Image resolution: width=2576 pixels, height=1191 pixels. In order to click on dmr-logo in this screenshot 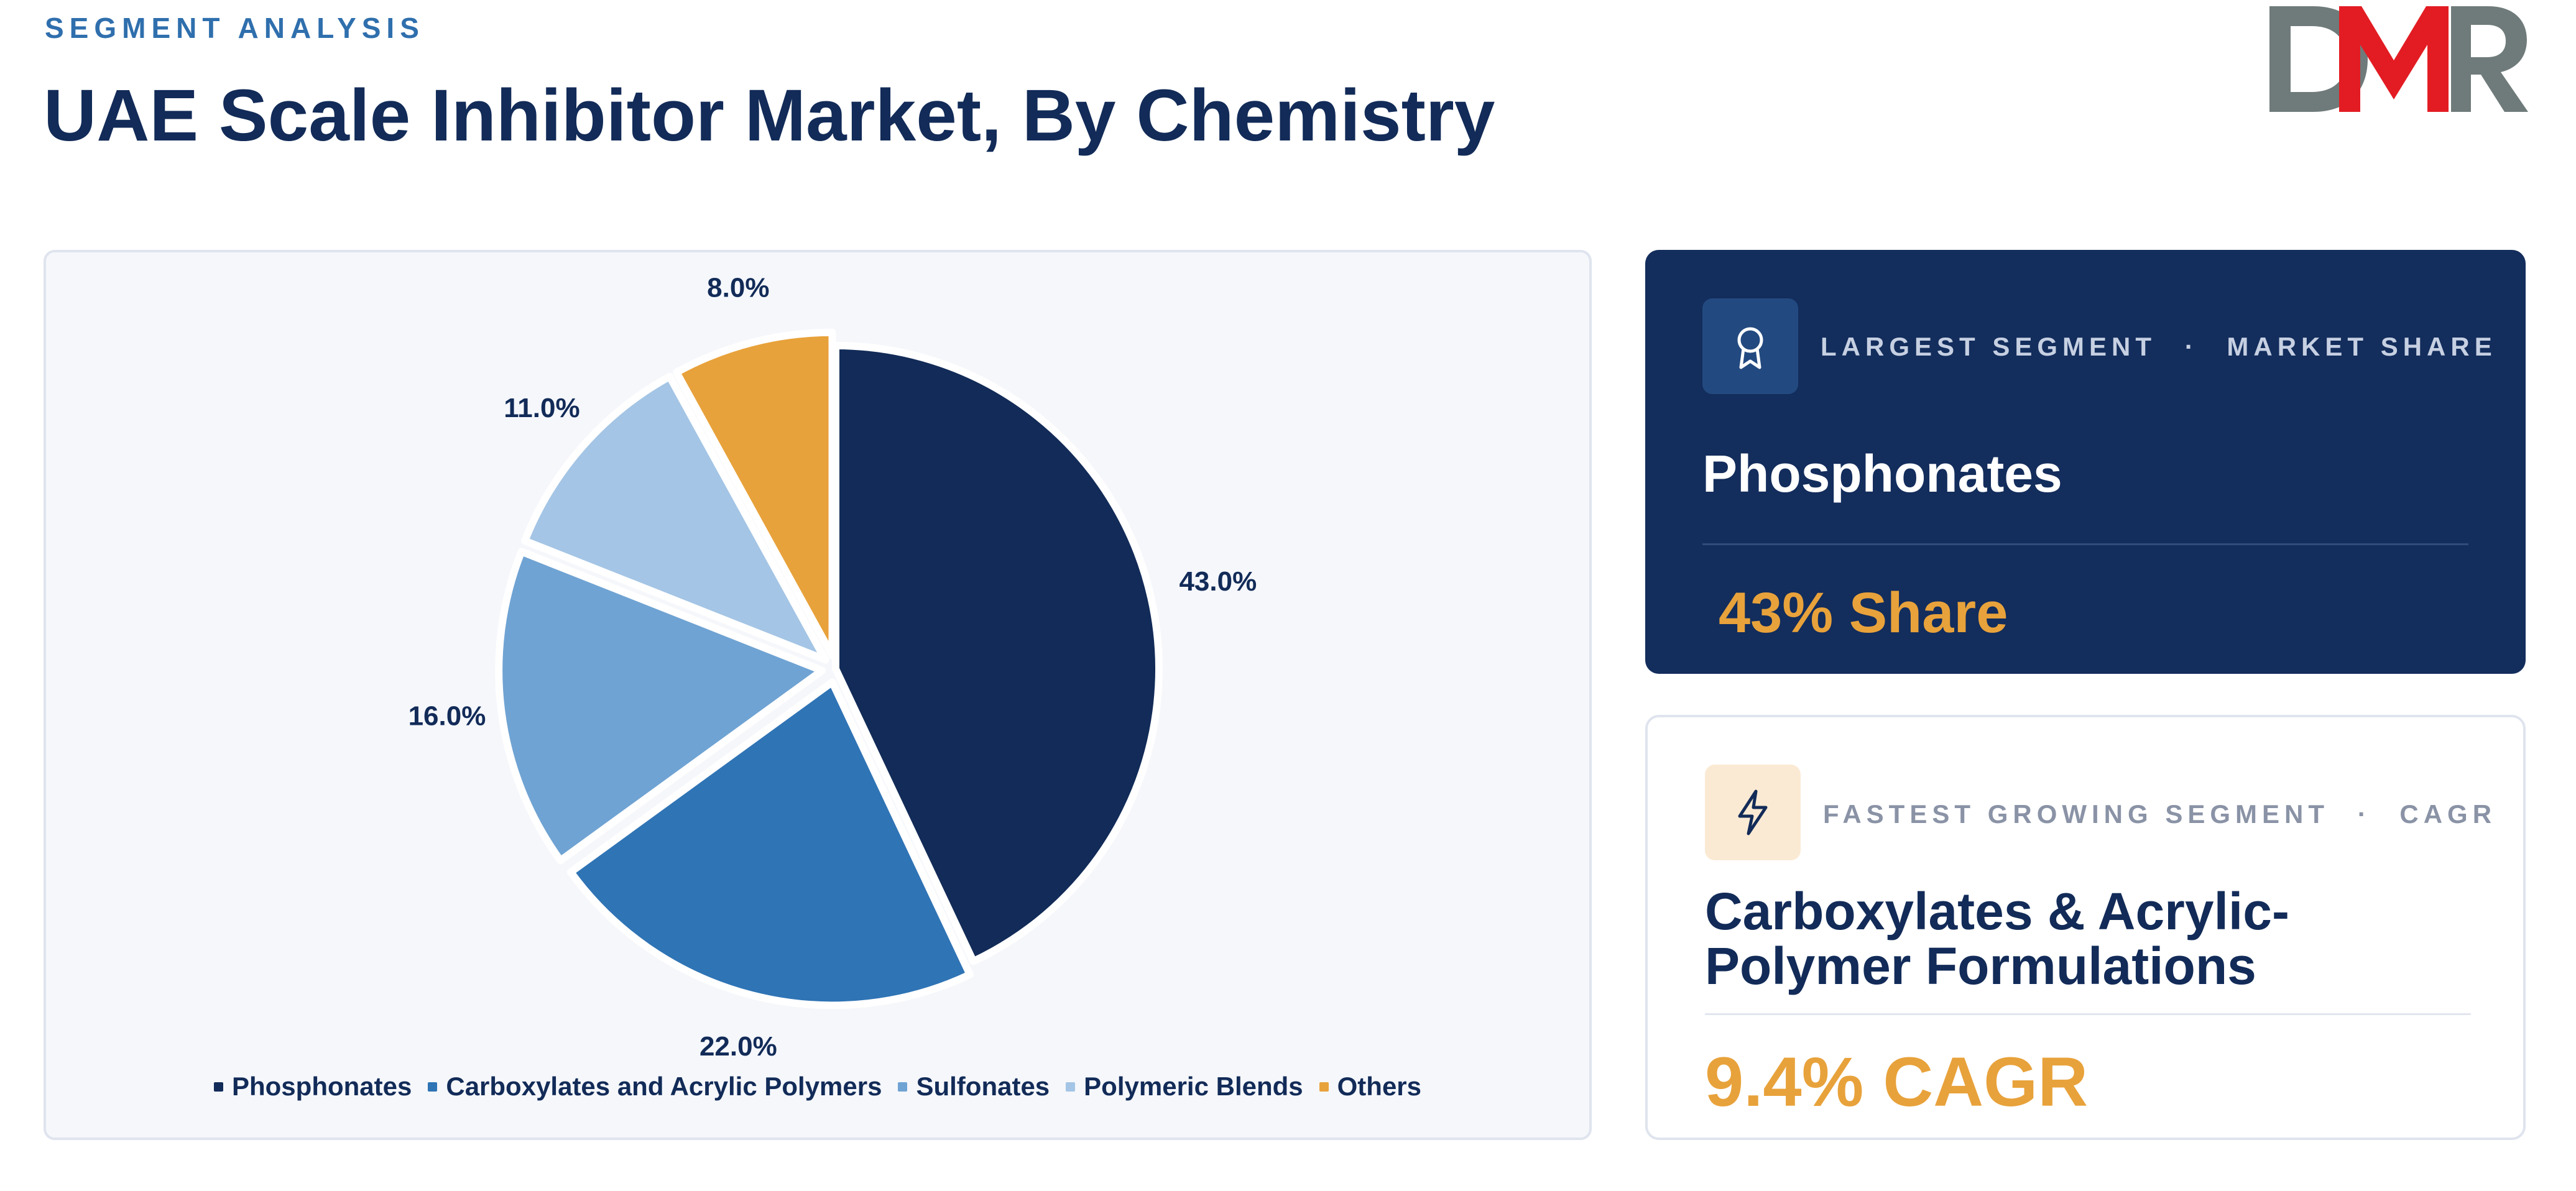, I will do `click(2398, 59)`.